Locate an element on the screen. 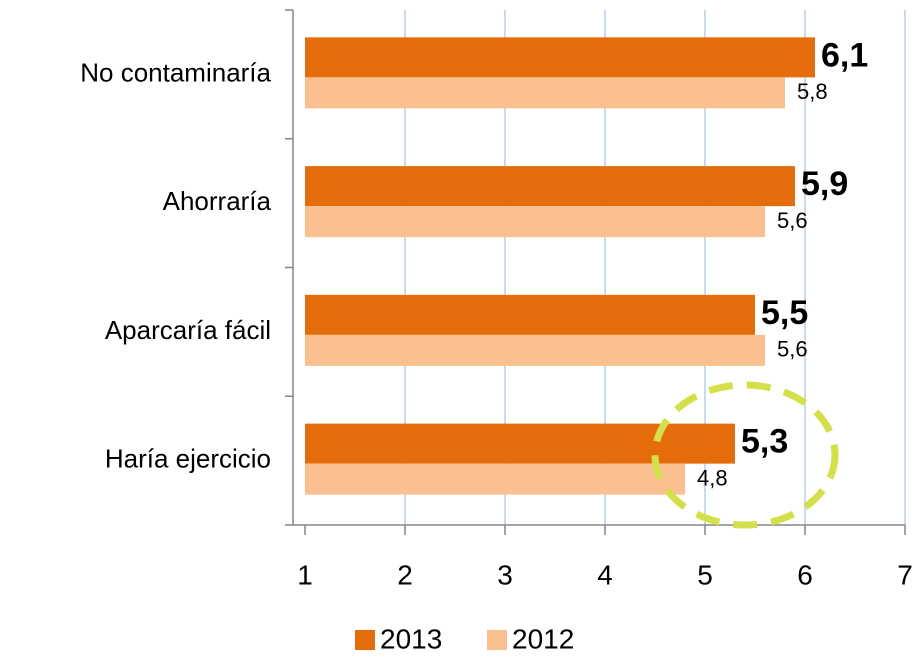  data-label: 5,5 is located at coordinates (784, 313).